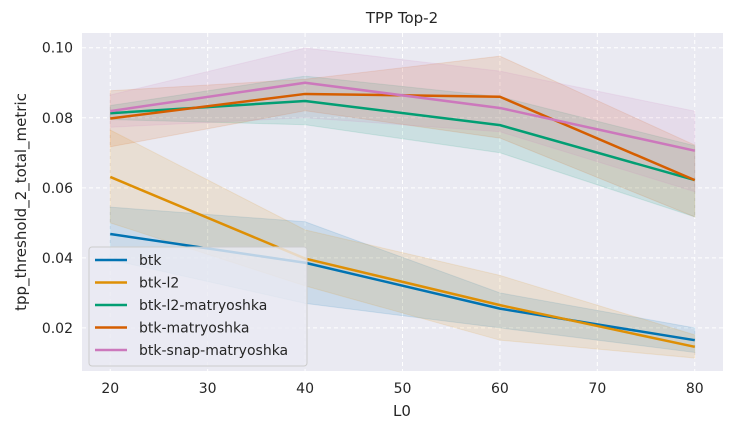 The height and width of the screenshot is (433, 734). Describe the element at coordinates (401, 18) in the screenshot. I see `chart-title: TPP Top-2` at that location.